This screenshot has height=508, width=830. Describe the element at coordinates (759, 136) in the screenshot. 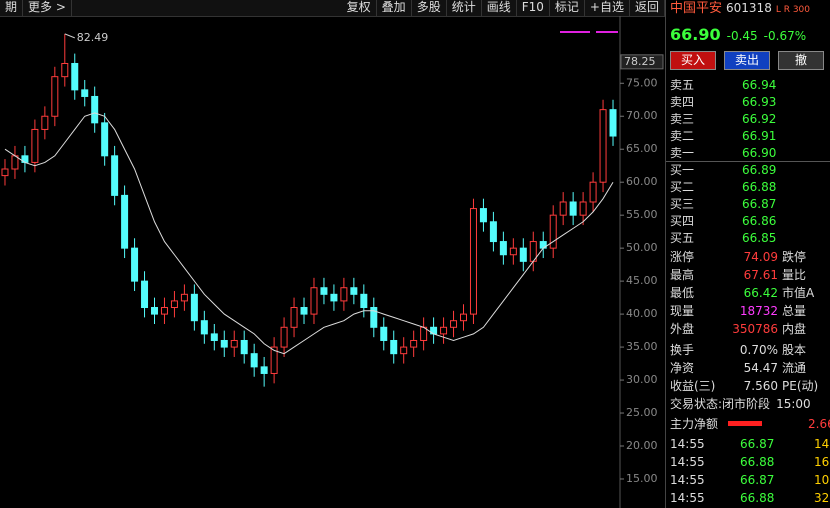

I see `order-price: 66.91` at that location.